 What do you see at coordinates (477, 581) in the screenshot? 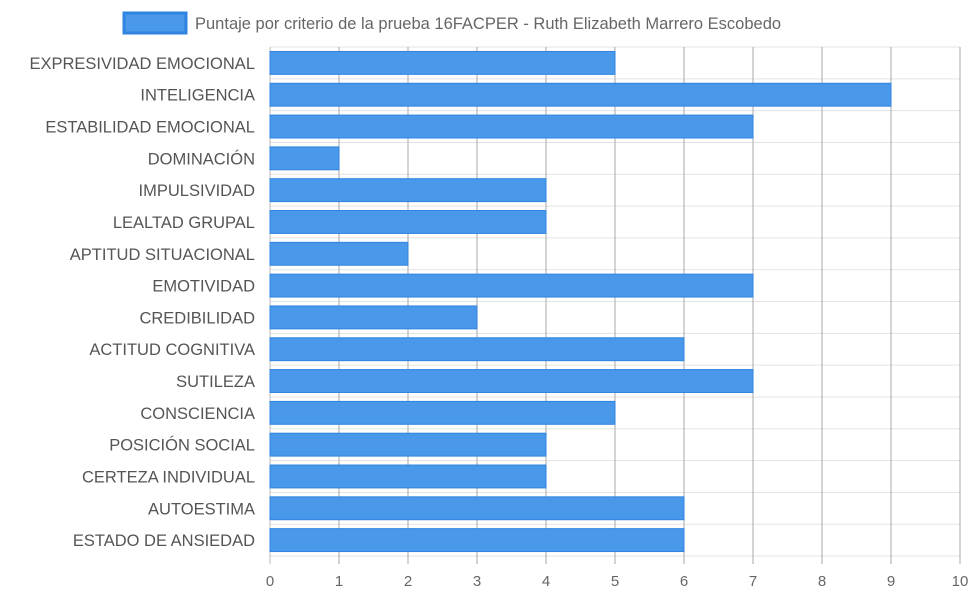
I see `x-tick-label: 3` at bounding box center [477, 581].